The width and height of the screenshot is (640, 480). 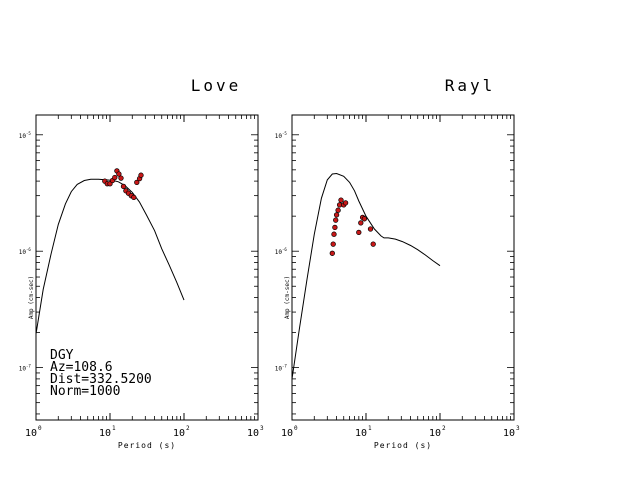 I want to click on station-code: DGY, so click(x=62, y=355).